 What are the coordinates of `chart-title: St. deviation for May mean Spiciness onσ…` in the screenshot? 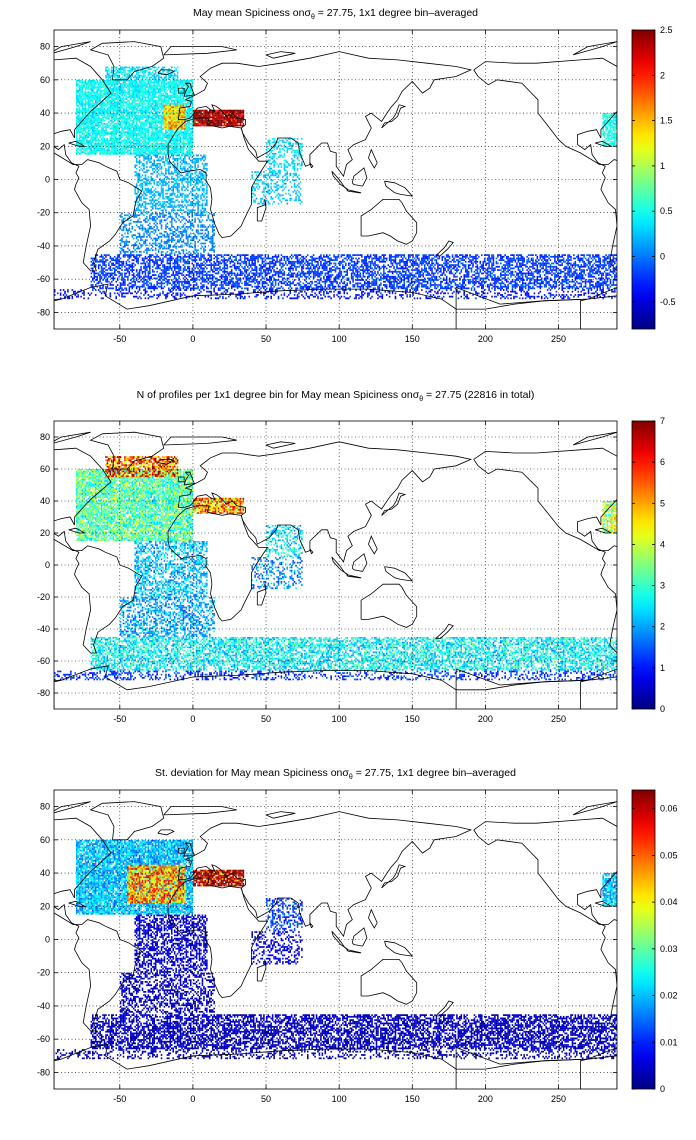 It's located at (335, 774).